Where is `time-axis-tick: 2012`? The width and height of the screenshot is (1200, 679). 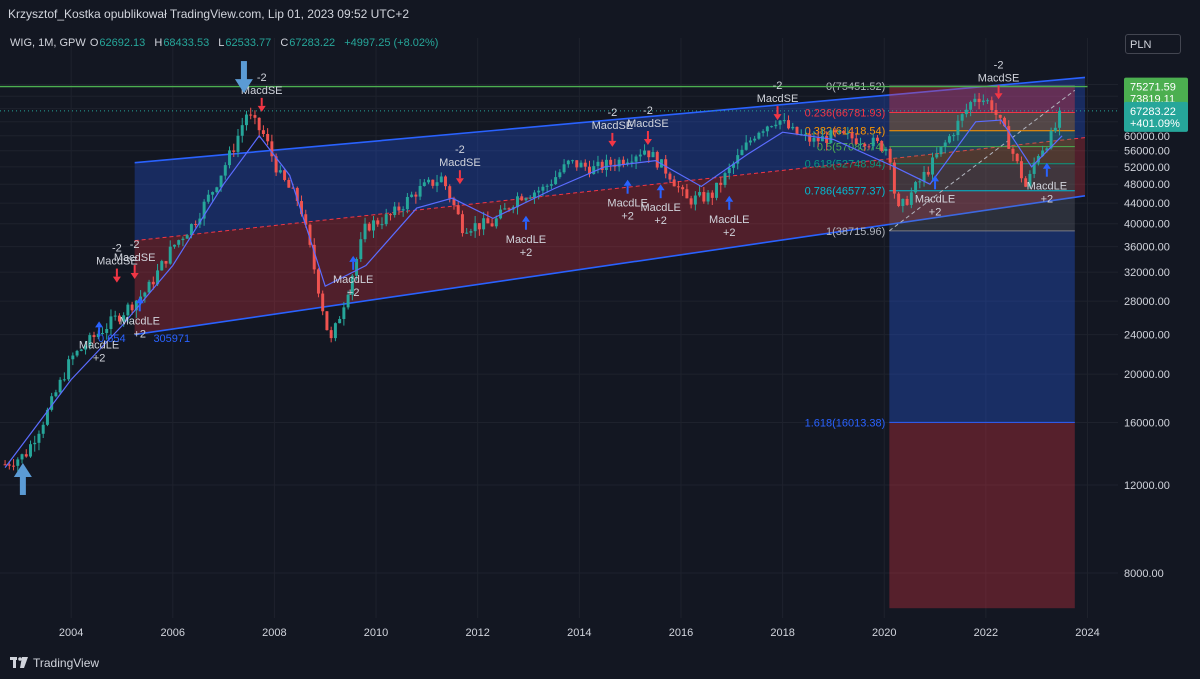
time-axis-tick: 2012 is located at coordinates (477, 633).